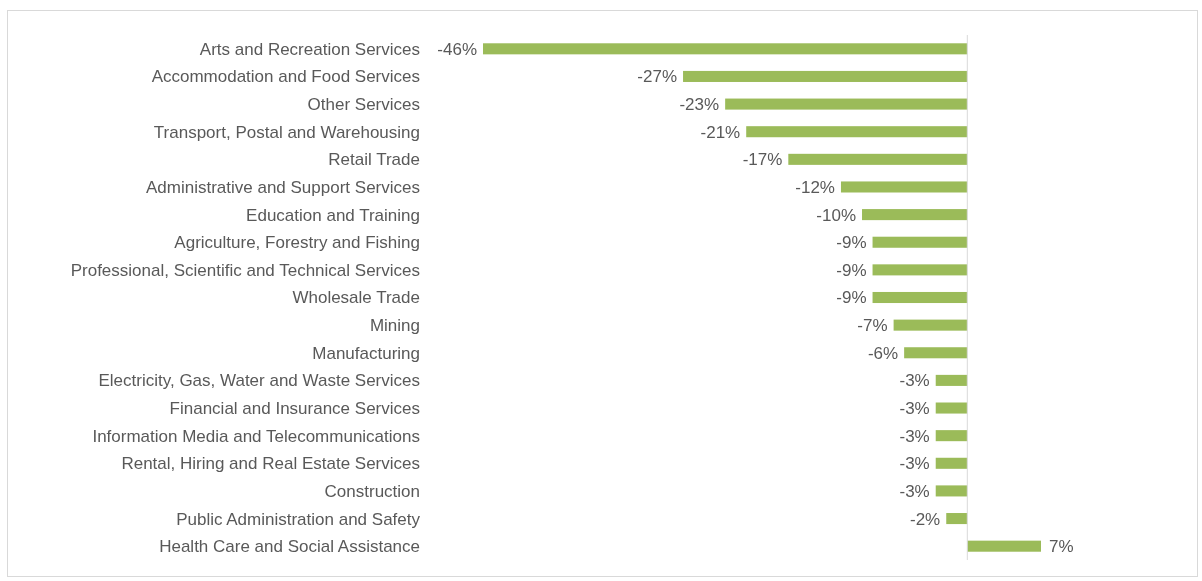  I want to click on y-tick-label: Manufacturing, so click(366, 353).